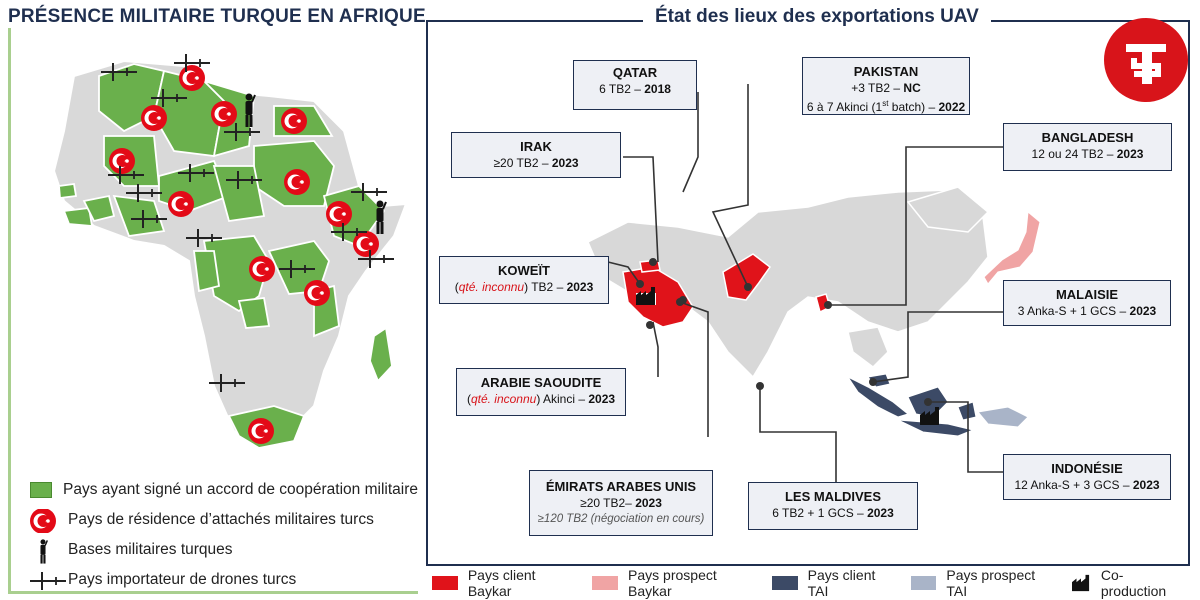  I want to click on malaisie-detail: 3 Anka-S + 1 GCS – 2023, so click(1087, 311).